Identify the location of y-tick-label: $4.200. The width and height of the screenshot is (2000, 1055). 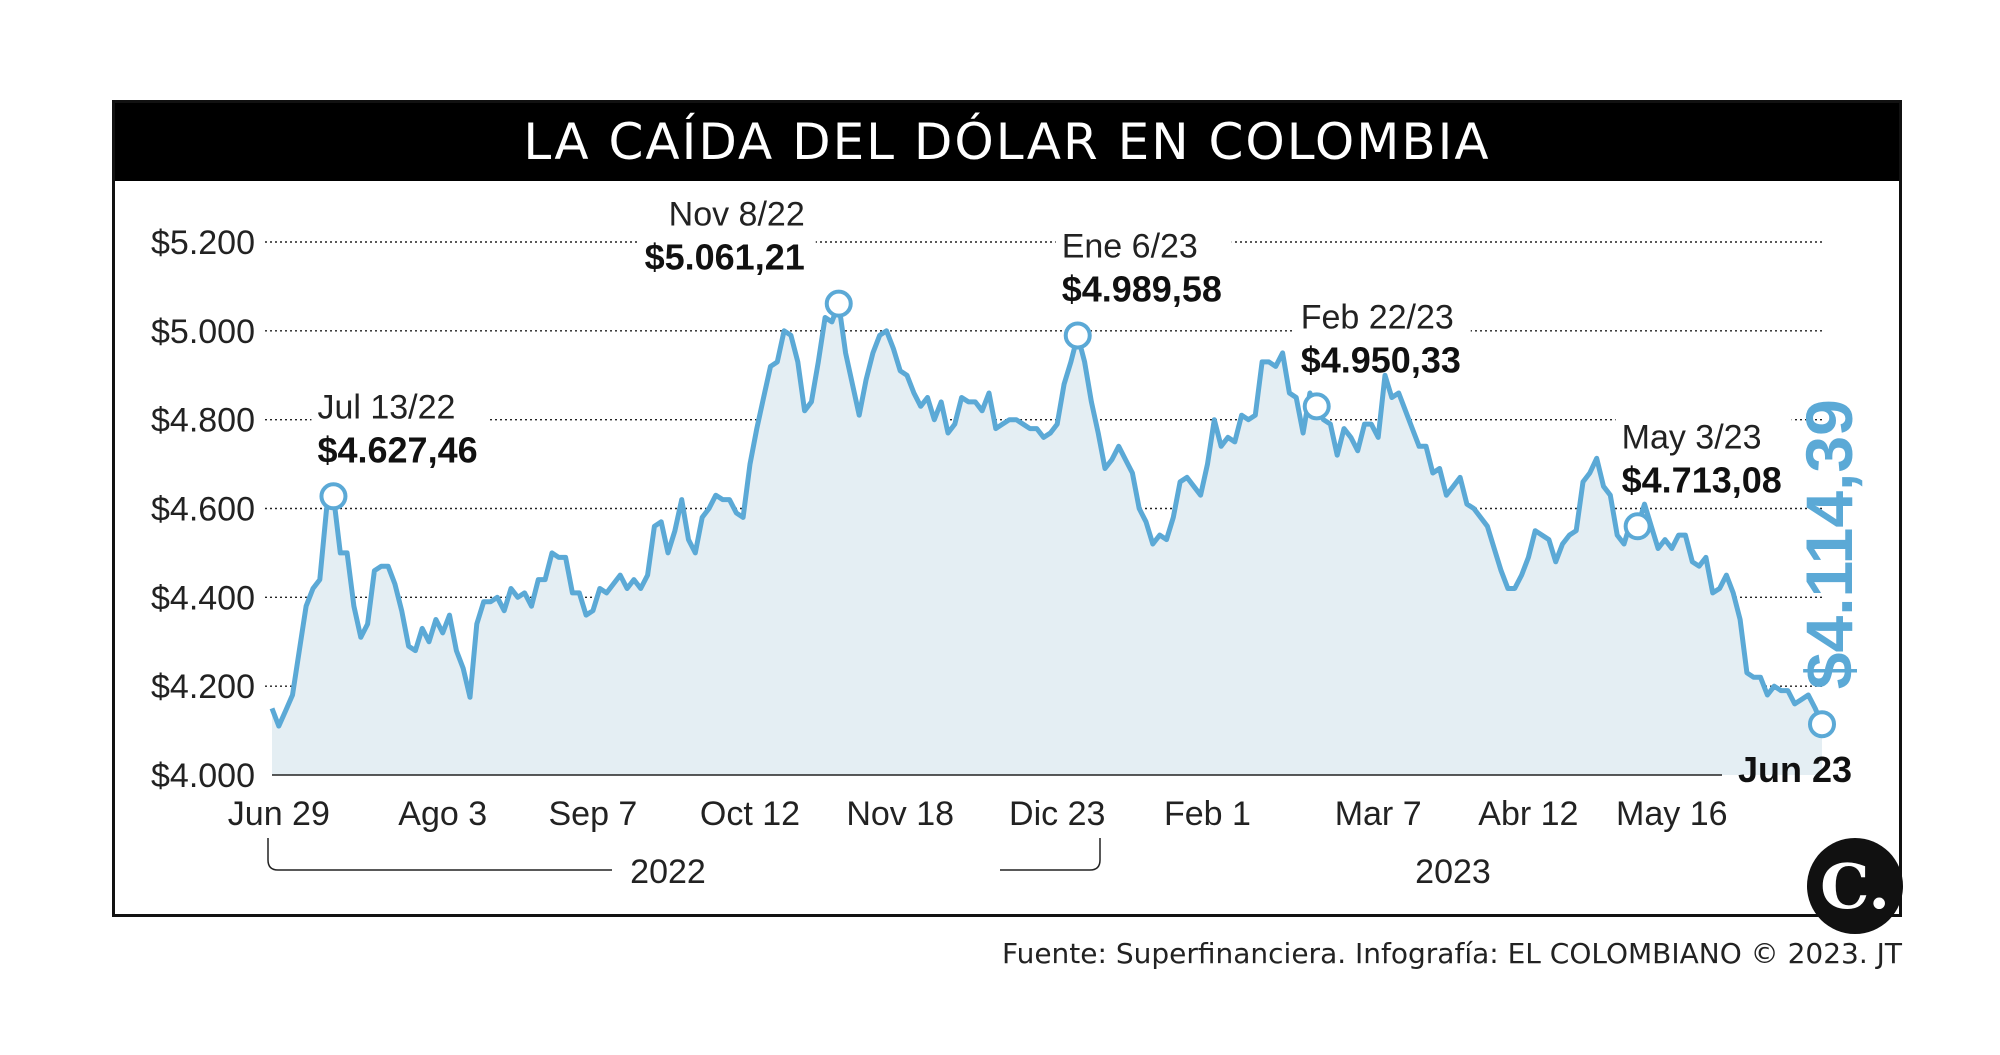
(203, 687).